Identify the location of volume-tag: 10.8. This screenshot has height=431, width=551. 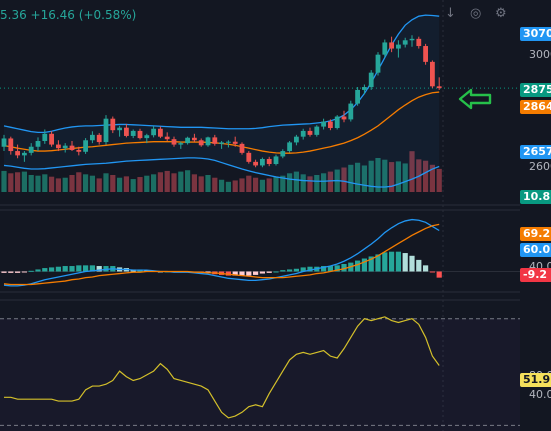
(535, 197).